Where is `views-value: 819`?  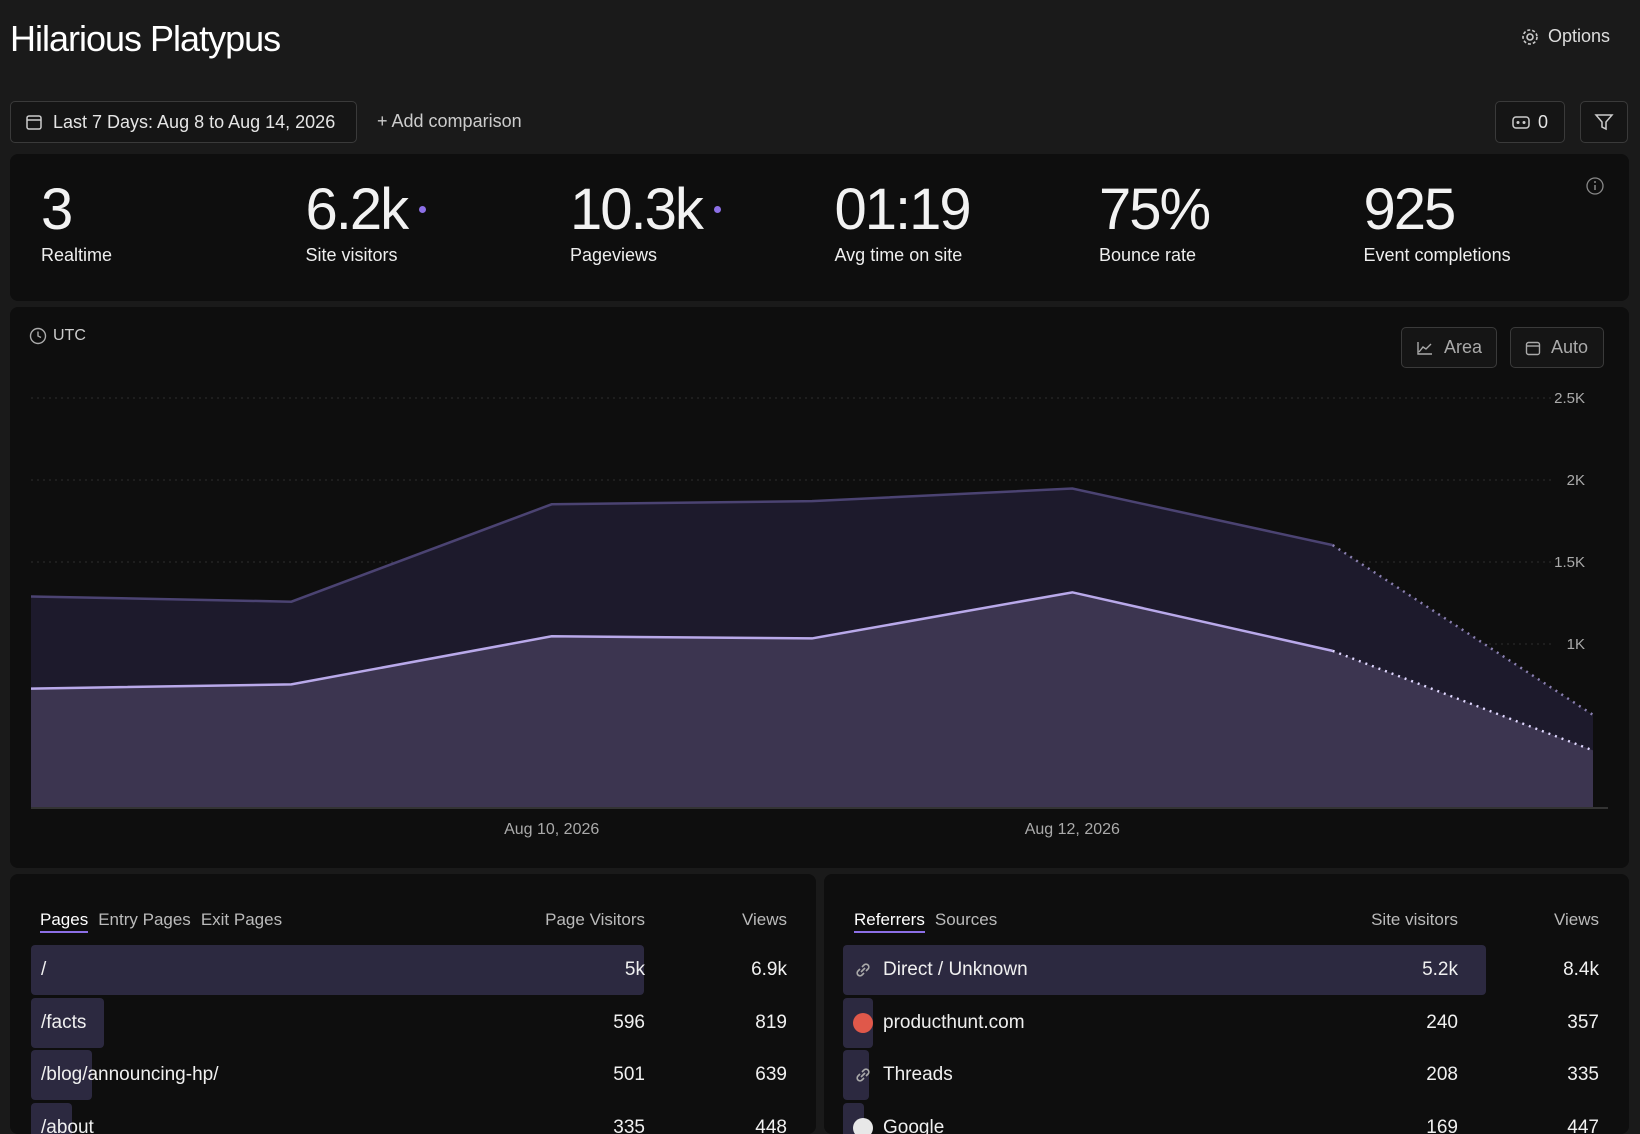
views-value: 819 is located at coordinates (771, 1023).